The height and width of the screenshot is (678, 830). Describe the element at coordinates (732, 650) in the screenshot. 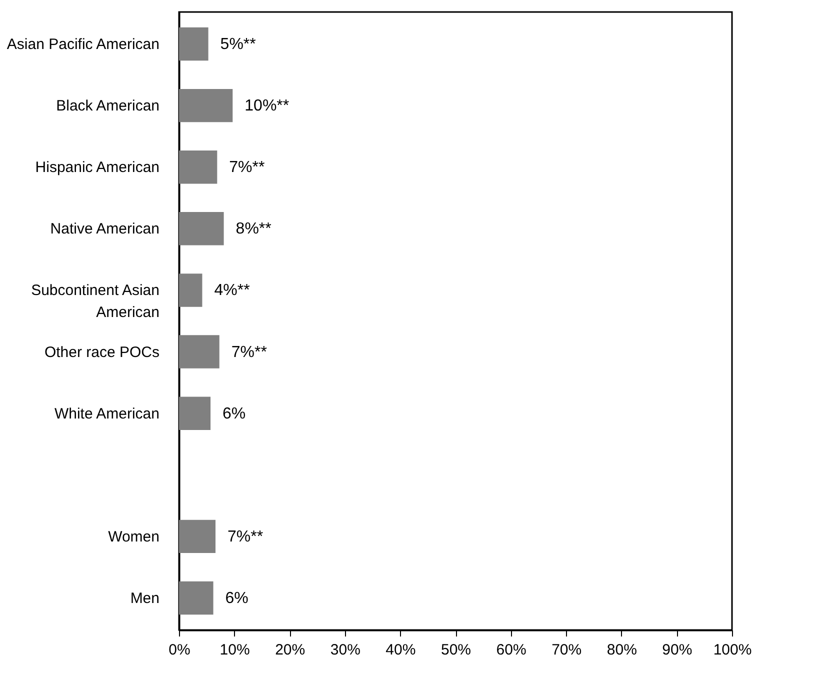

I see `x-tick-label: 100%` at that location.